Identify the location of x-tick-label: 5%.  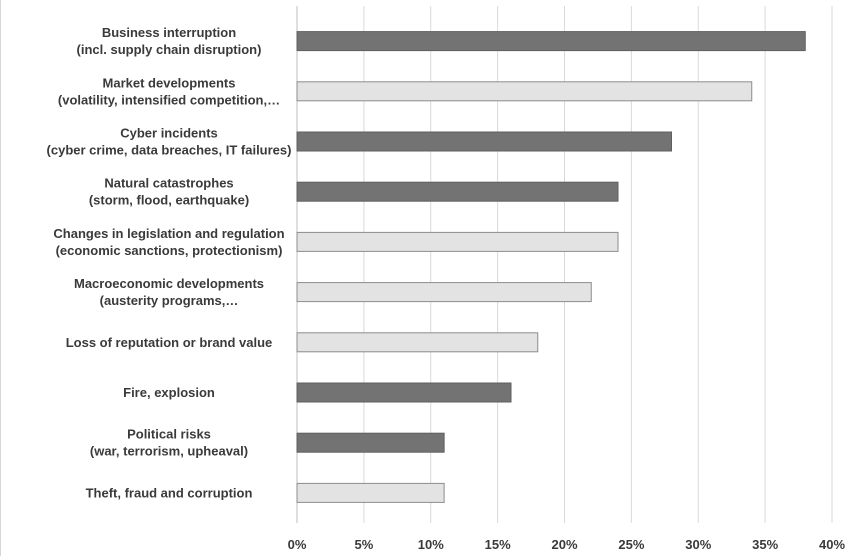
(363, 544).